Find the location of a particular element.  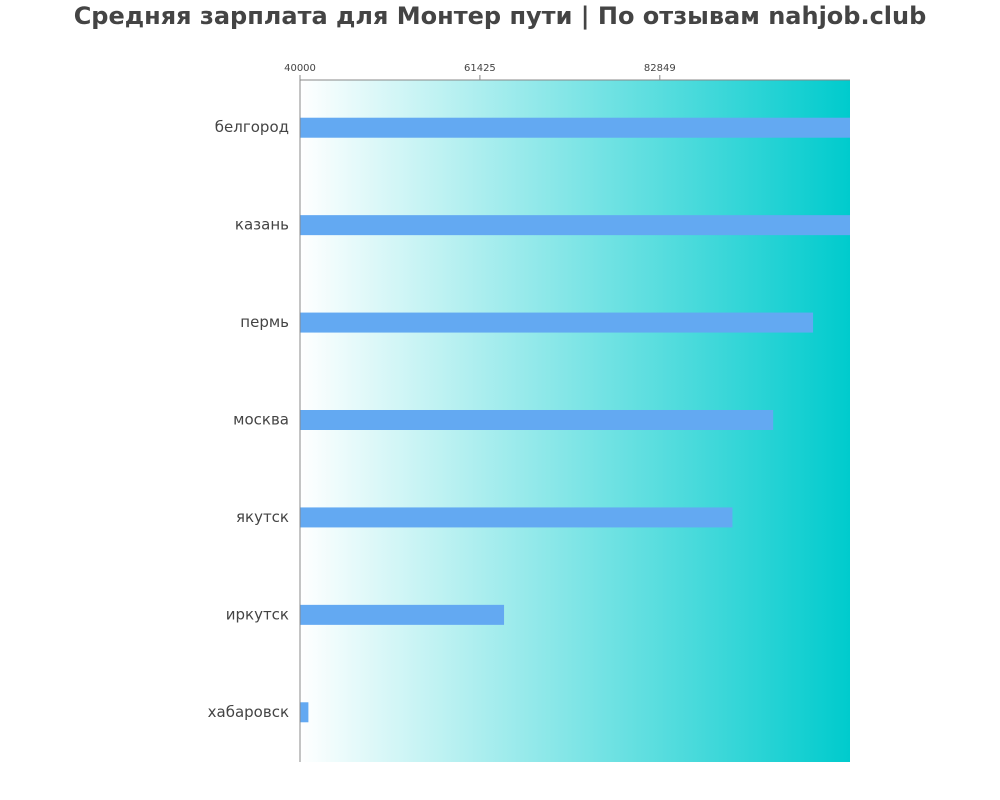

category-label: белгород is located at coordinates (252, 127).